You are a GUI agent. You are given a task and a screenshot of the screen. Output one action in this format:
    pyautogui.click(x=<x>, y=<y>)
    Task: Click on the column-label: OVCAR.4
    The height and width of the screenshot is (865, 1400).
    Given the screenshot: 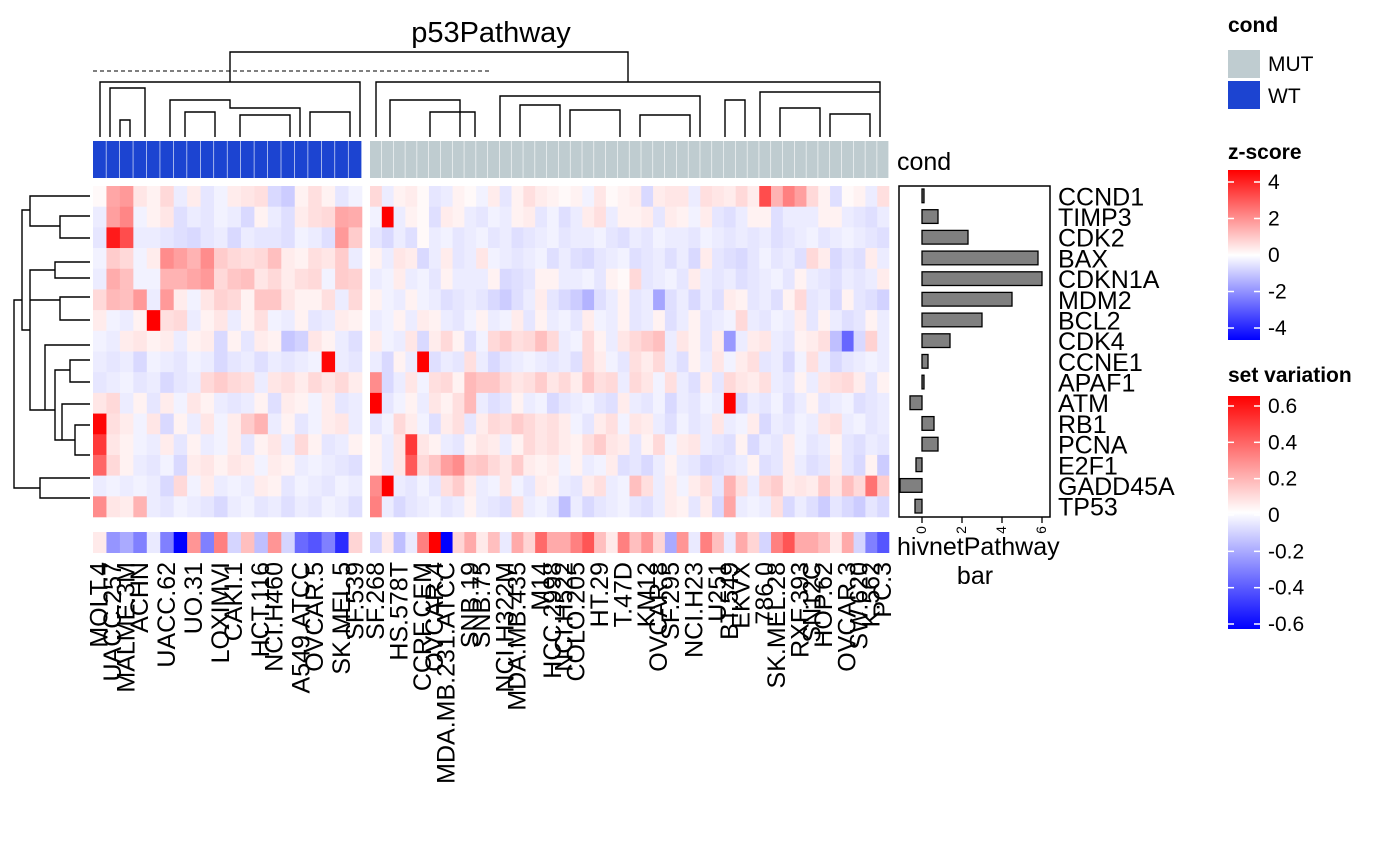 What is the action you would take?
    pyautogui.click(x=435, y=617)
    